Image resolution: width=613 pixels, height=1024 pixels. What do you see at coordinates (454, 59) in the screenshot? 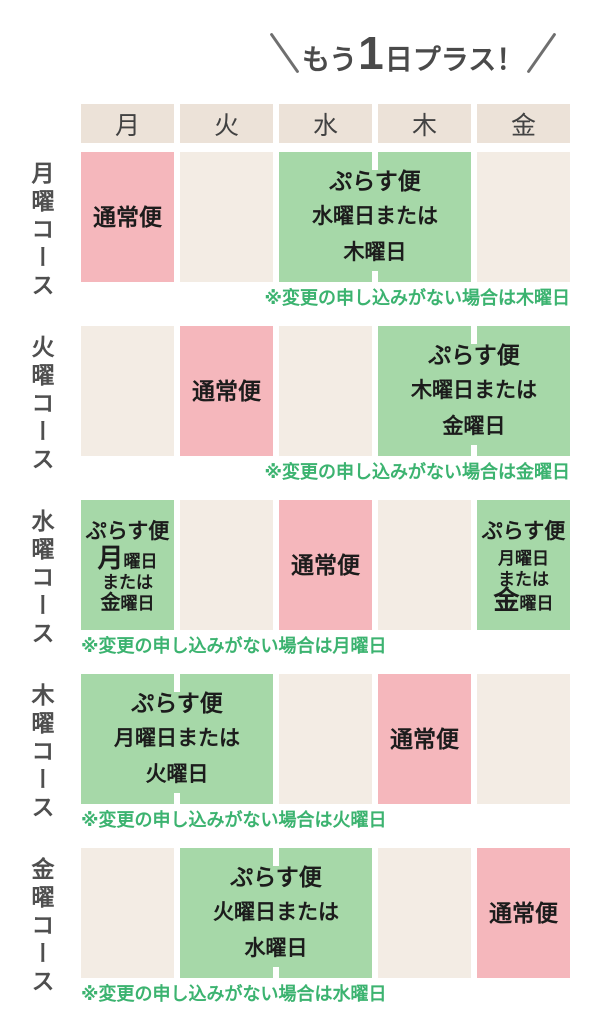
I see `title-suffix: 日プラス！` at bounding box center [454, 59].